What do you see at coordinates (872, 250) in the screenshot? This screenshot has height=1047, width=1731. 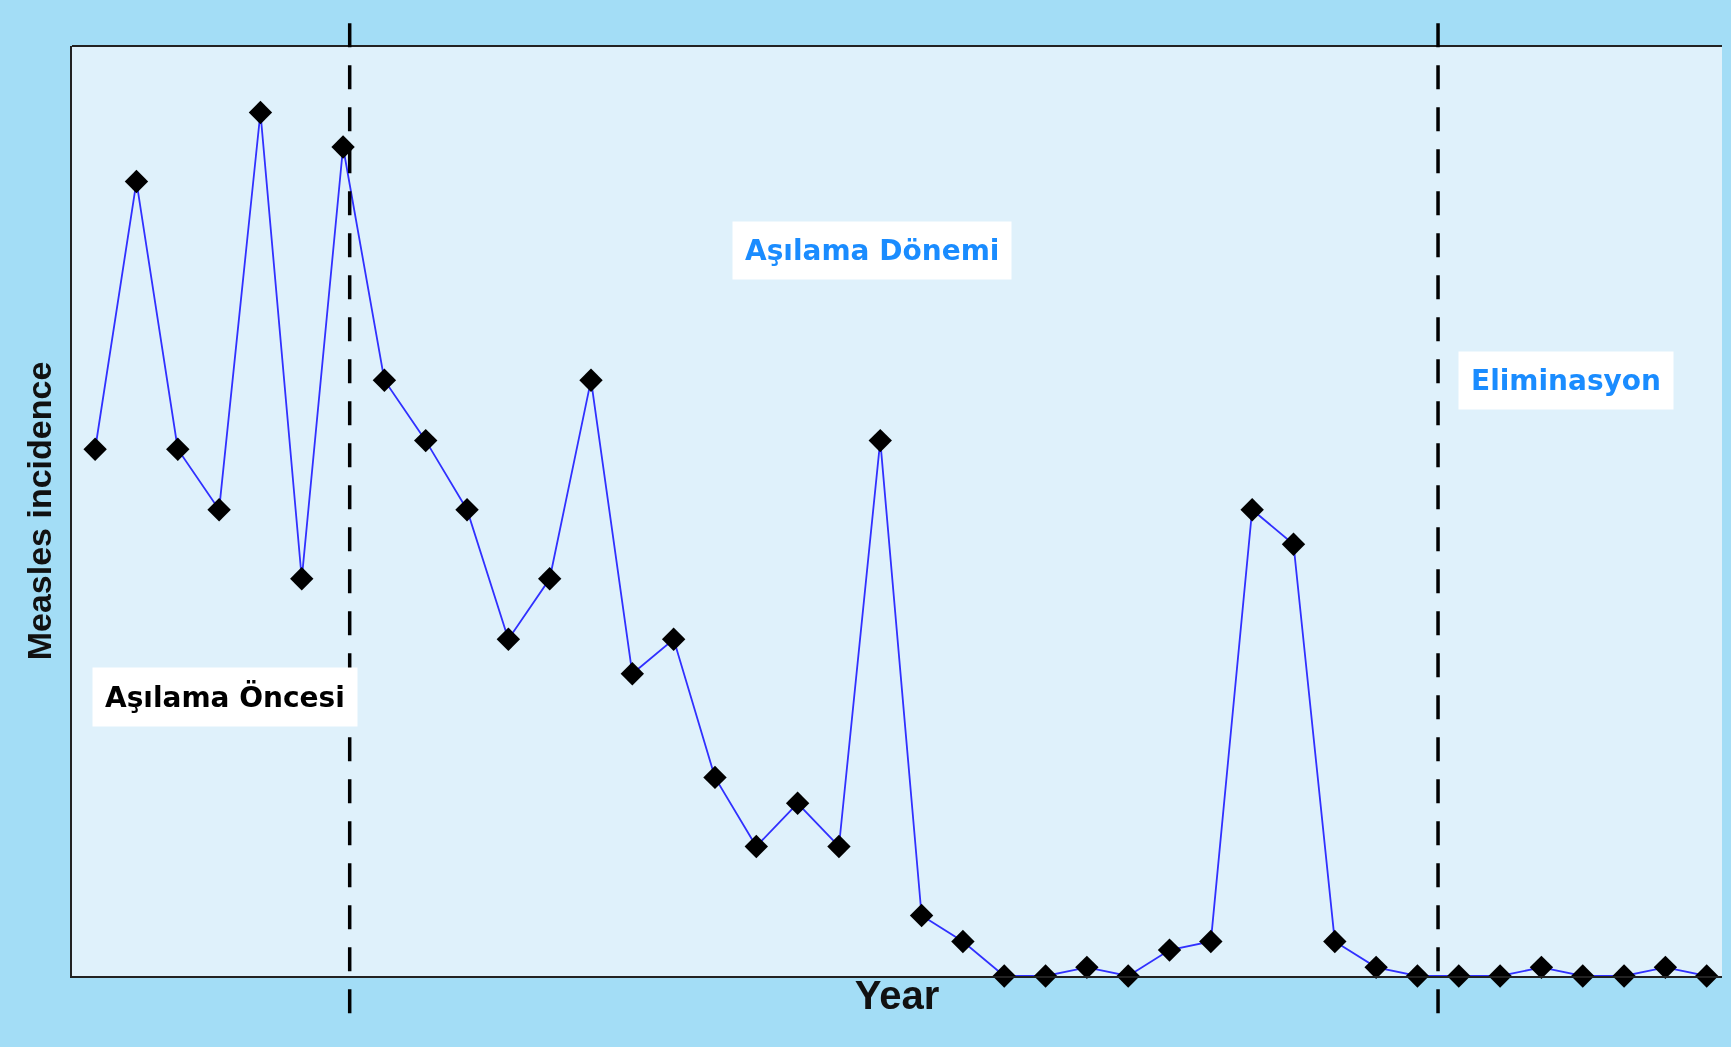 I see `annotation: Aşılama Dönemi` at bounding box center [872, 250].